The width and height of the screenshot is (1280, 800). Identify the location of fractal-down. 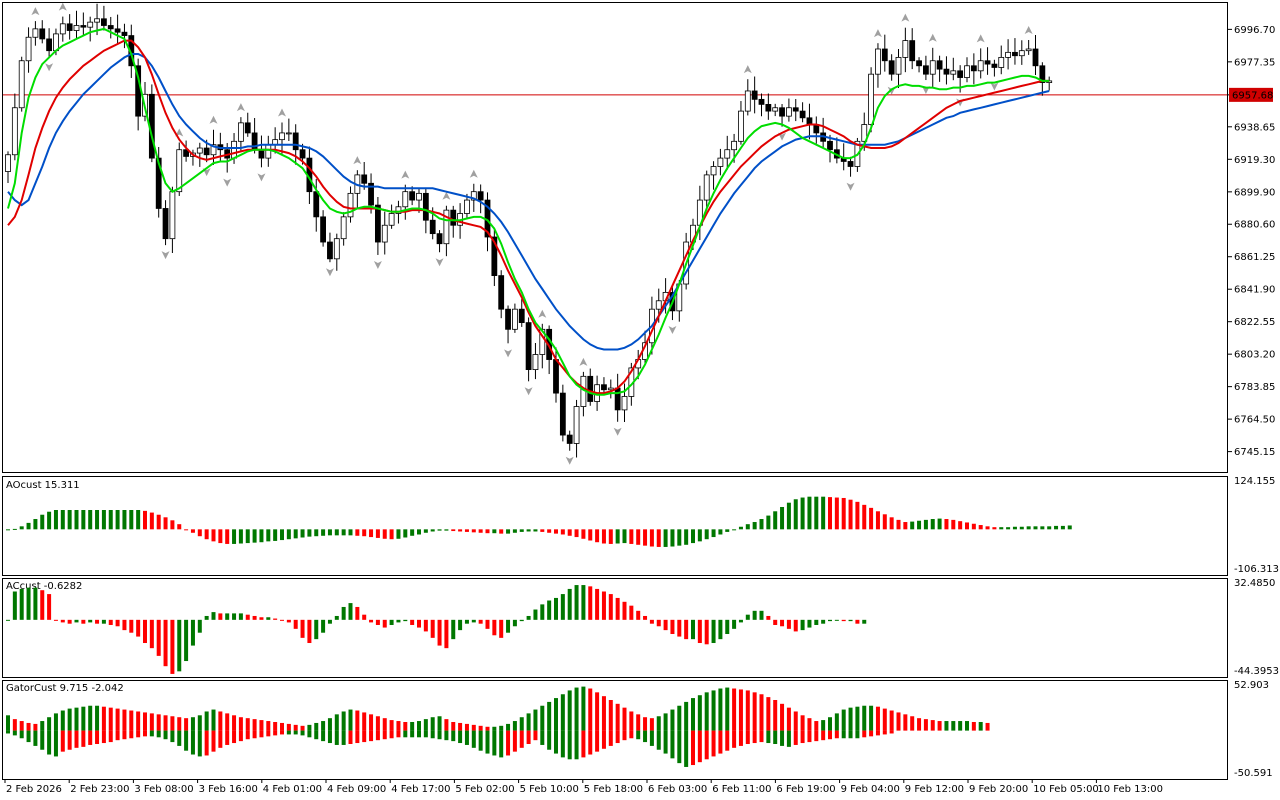
(617, 431).